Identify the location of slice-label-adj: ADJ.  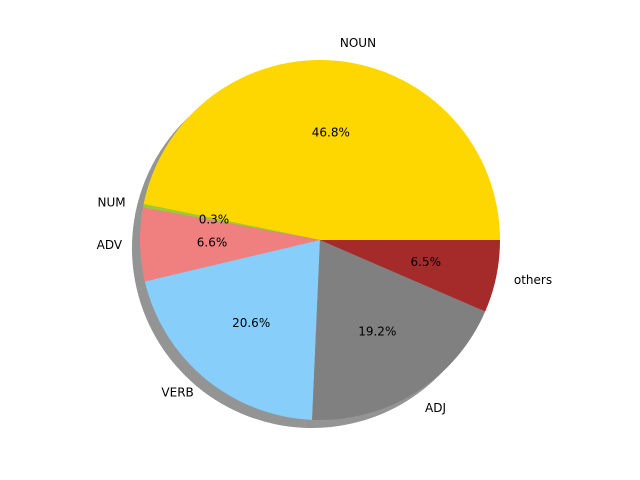
(435, 408).